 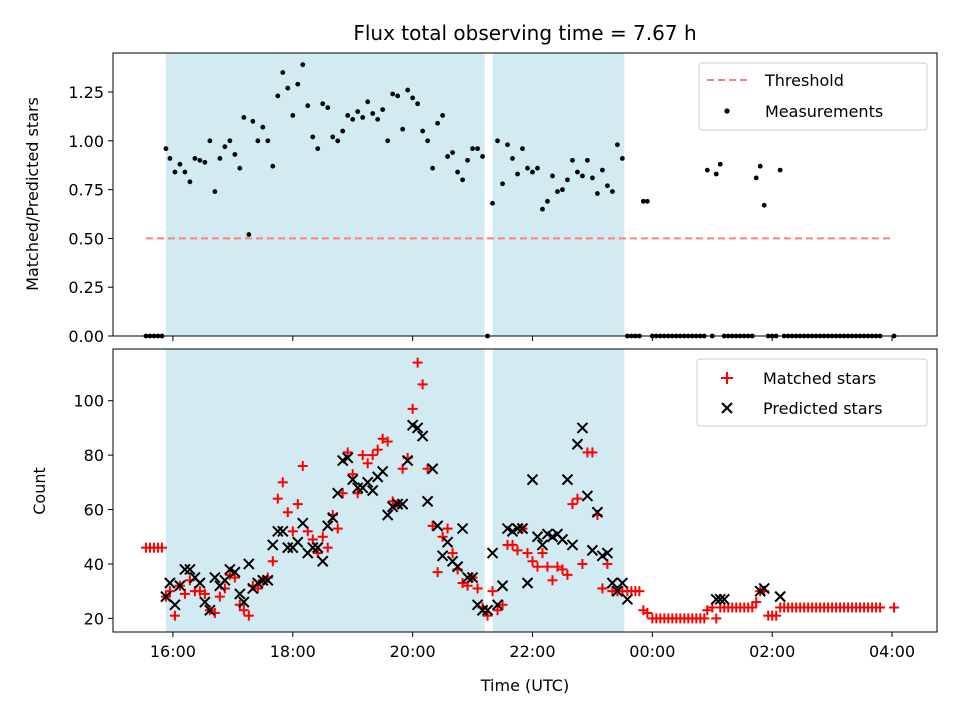 I want to click on x-tick-label: 00:00, so click(x=652, y=651).